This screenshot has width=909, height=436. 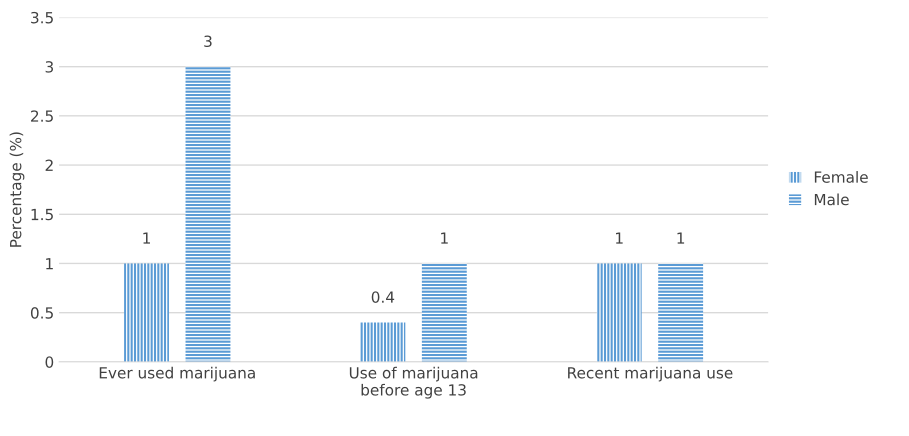 I want to click on y-tick-label: 0.5, so click(x=41, y=313).